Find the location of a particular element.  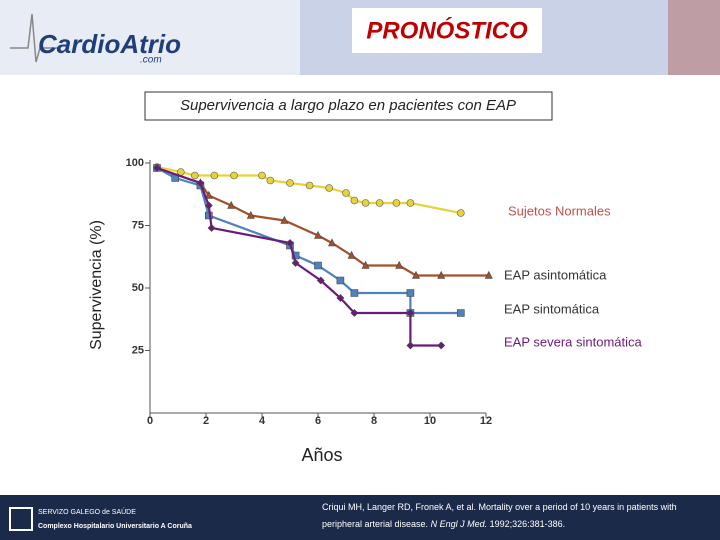

x-tick-label: 8 is located at coordinates (374, 421).